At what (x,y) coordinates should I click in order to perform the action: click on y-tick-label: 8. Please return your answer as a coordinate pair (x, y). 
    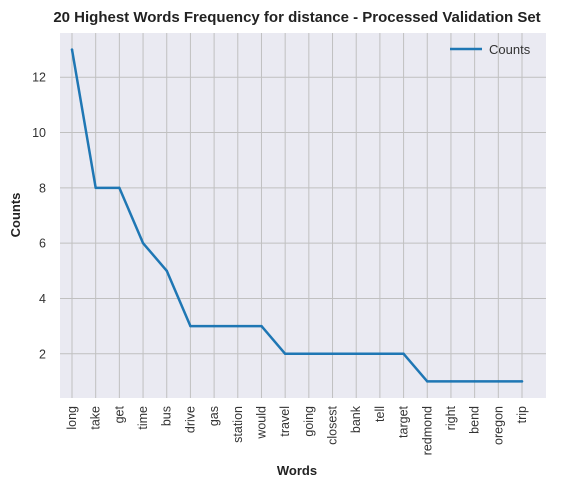
    Looking at the image, I should click on (42, 188).